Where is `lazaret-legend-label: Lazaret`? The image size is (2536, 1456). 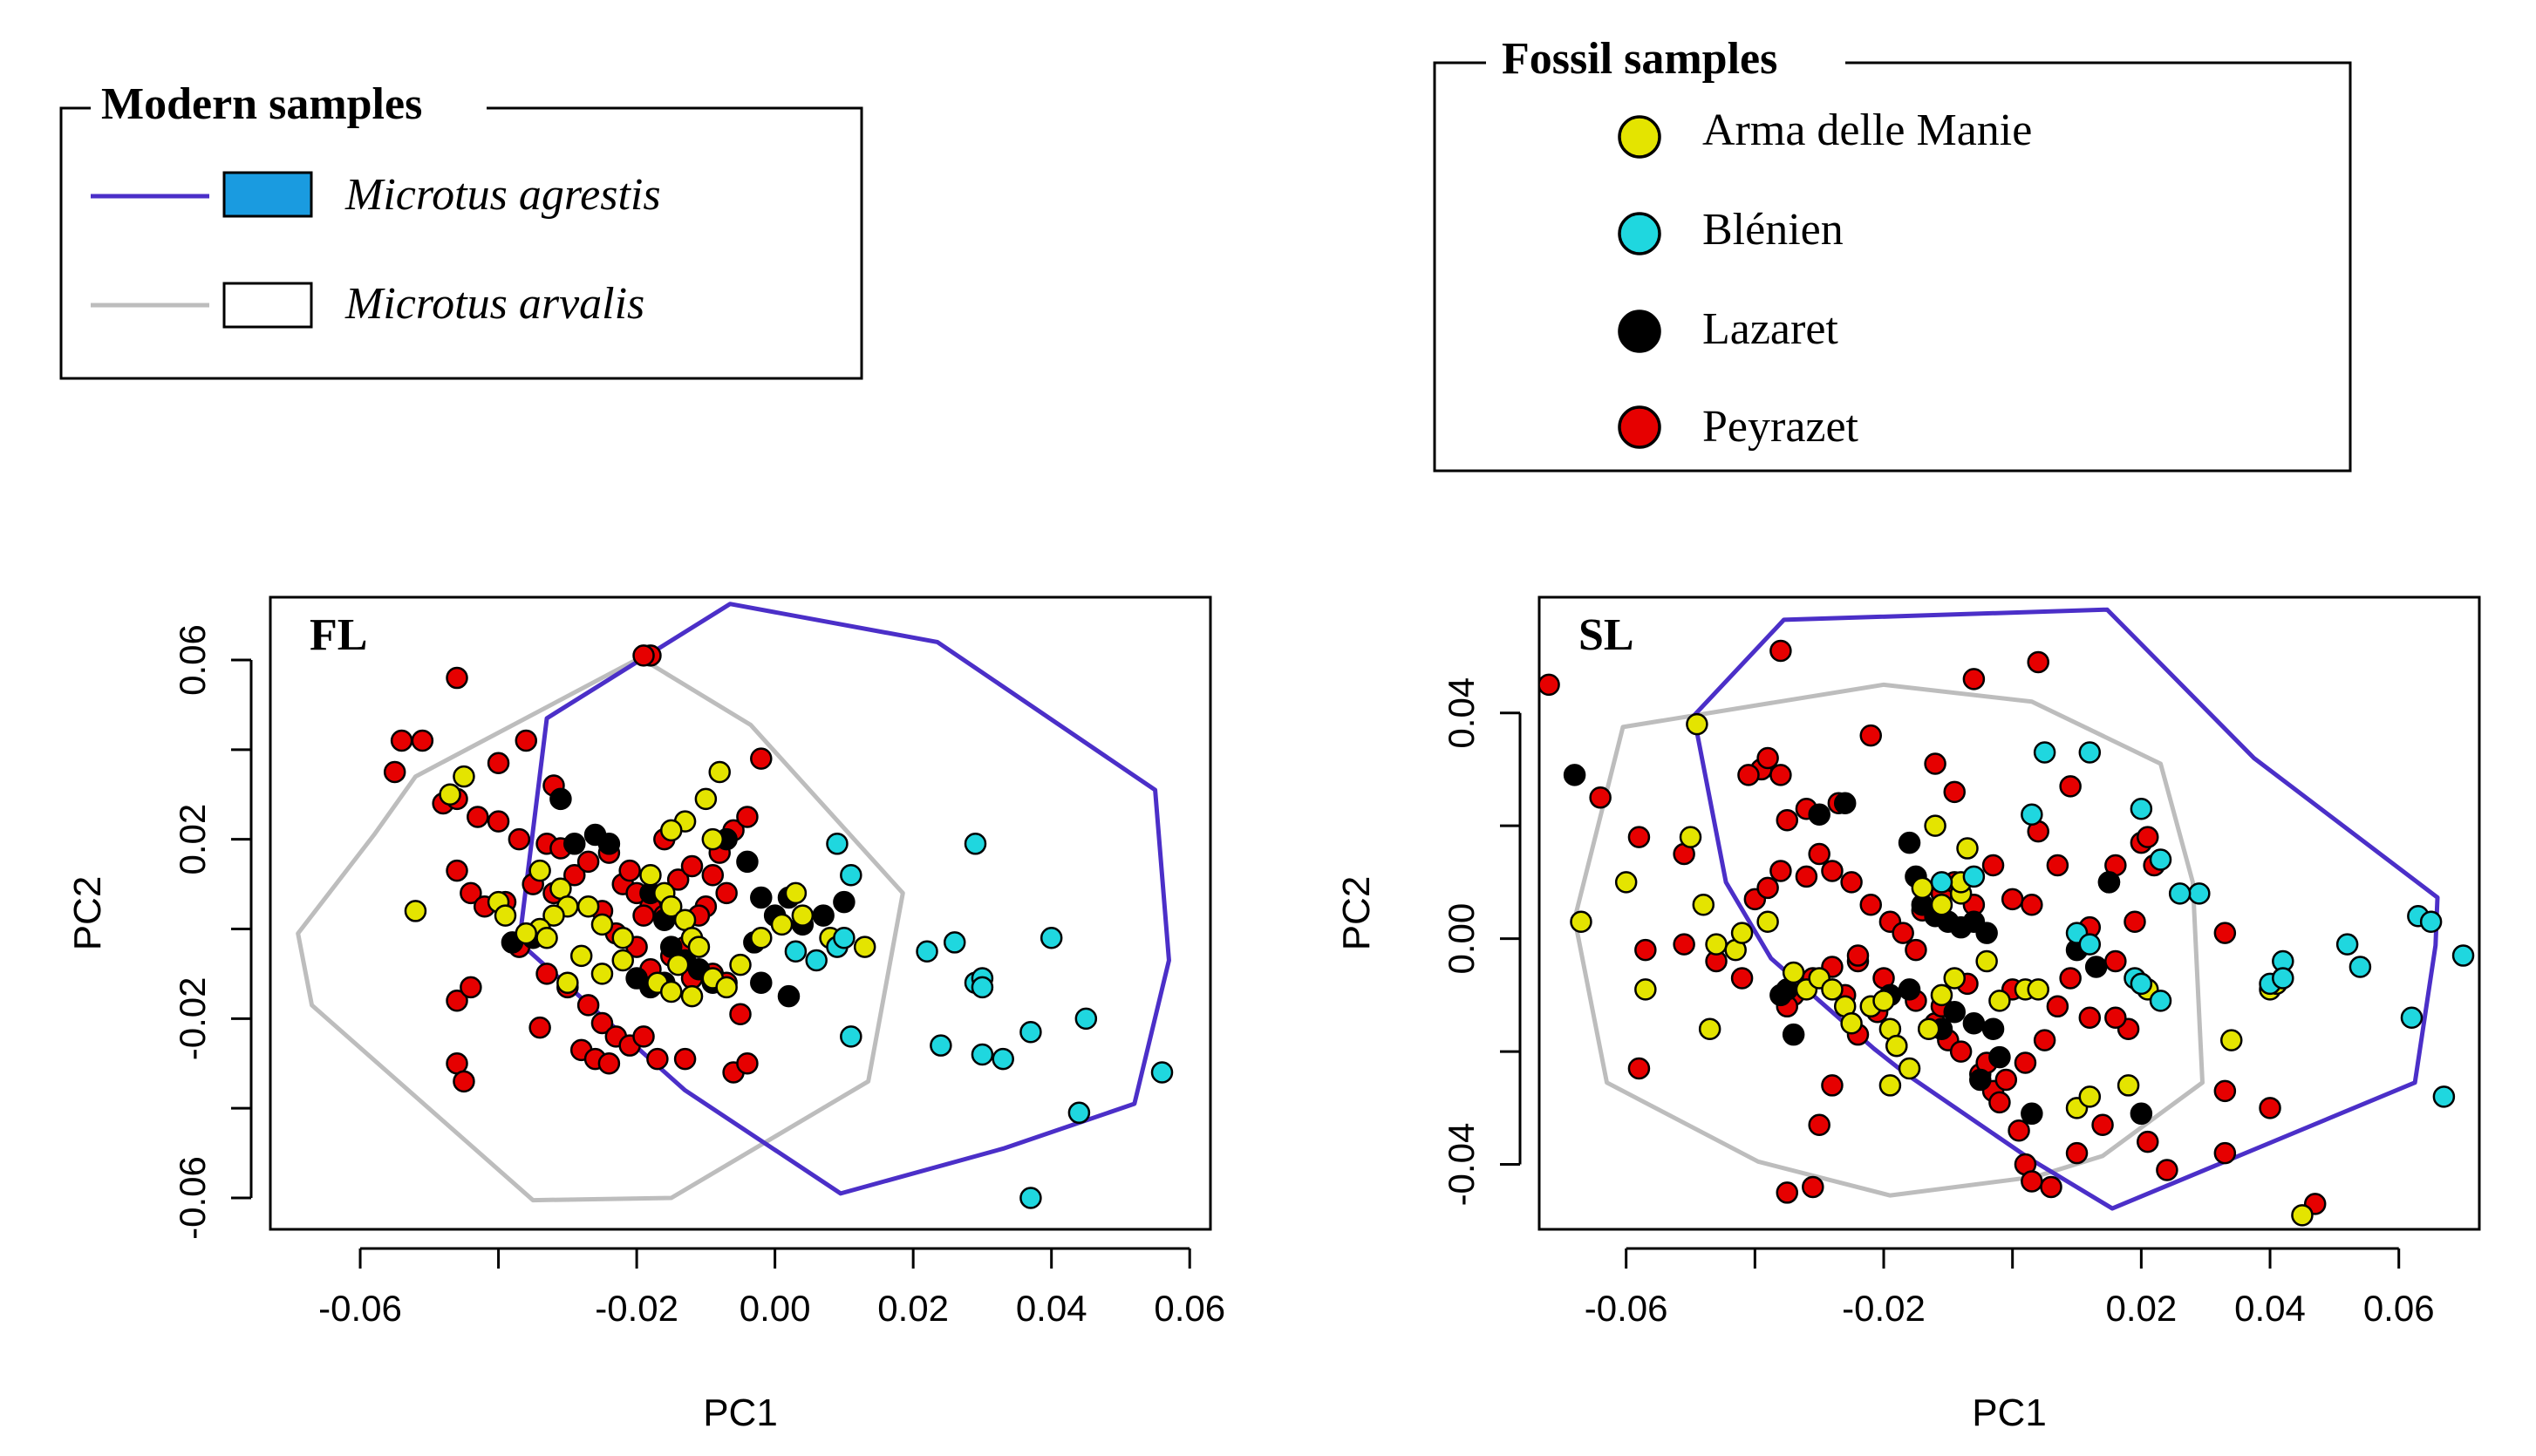
lazaret-legend-label: Lazaret is located at coordinates (1770, 329).